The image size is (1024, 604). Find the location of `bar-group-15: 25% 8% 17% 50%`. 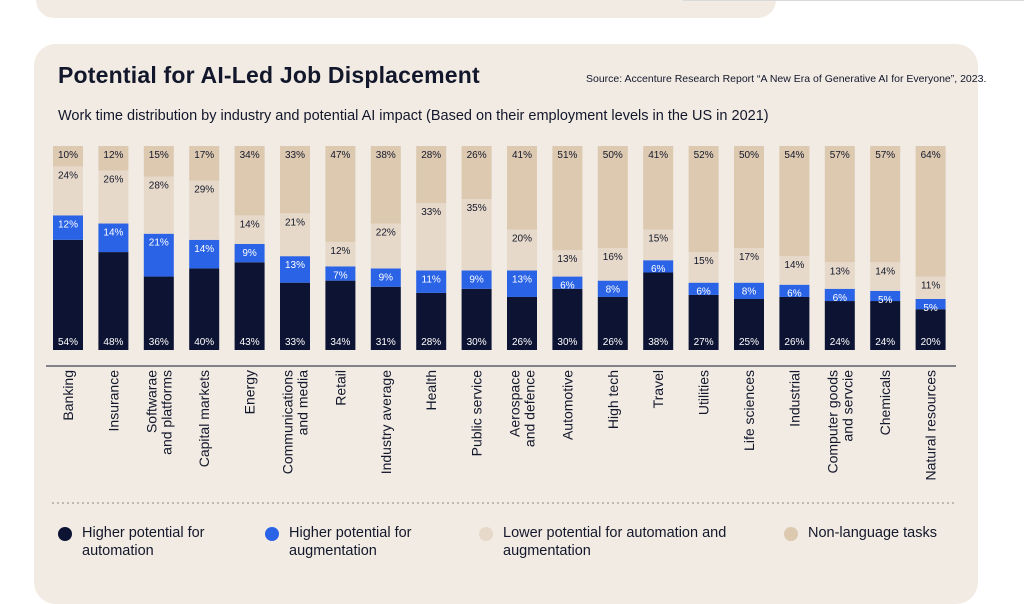

bar-group-15: 25% 8% 17% 50% is located at coordinates (749, 248).